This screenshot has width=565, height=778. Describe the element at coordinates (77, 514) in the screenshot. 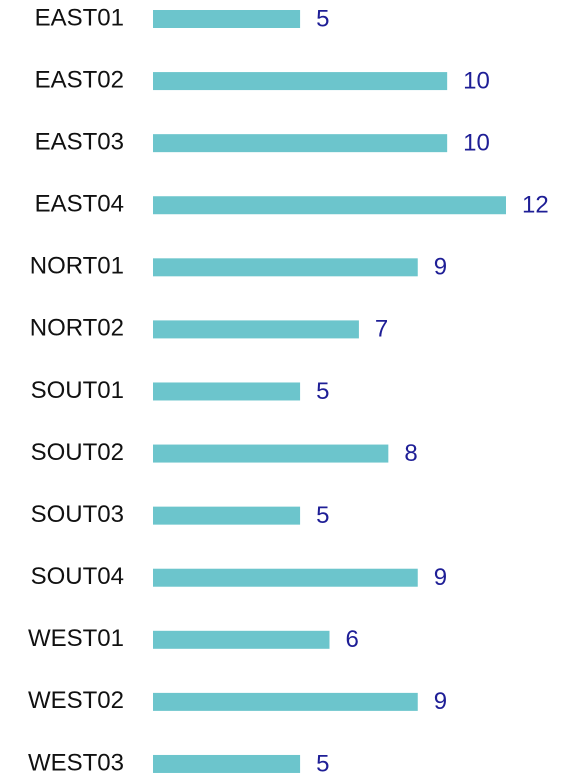

I see `category-label: SOUT03` at that location.